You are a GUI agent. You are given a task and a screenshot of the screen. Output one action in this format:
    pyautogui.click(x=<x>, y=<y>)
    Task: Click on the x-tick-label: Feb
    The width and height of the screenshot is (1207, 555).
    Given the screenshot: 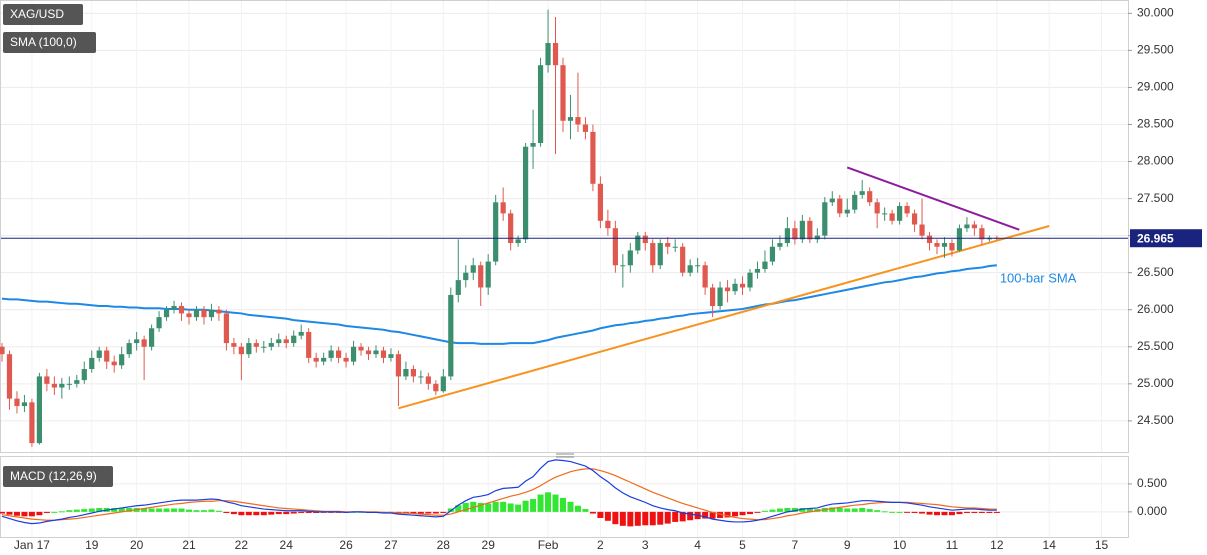 What is the action you would take?
    pyautogui.click(x=548, y=545)
    